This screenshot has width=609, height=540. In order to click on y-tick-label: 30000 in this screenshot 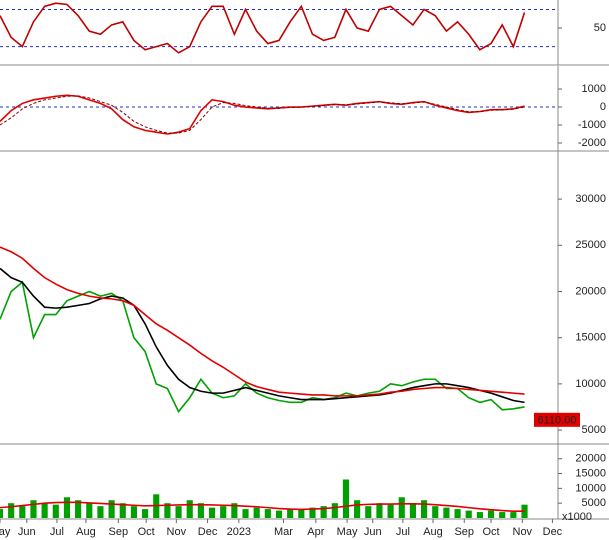, I will do `click(590, 199)`.